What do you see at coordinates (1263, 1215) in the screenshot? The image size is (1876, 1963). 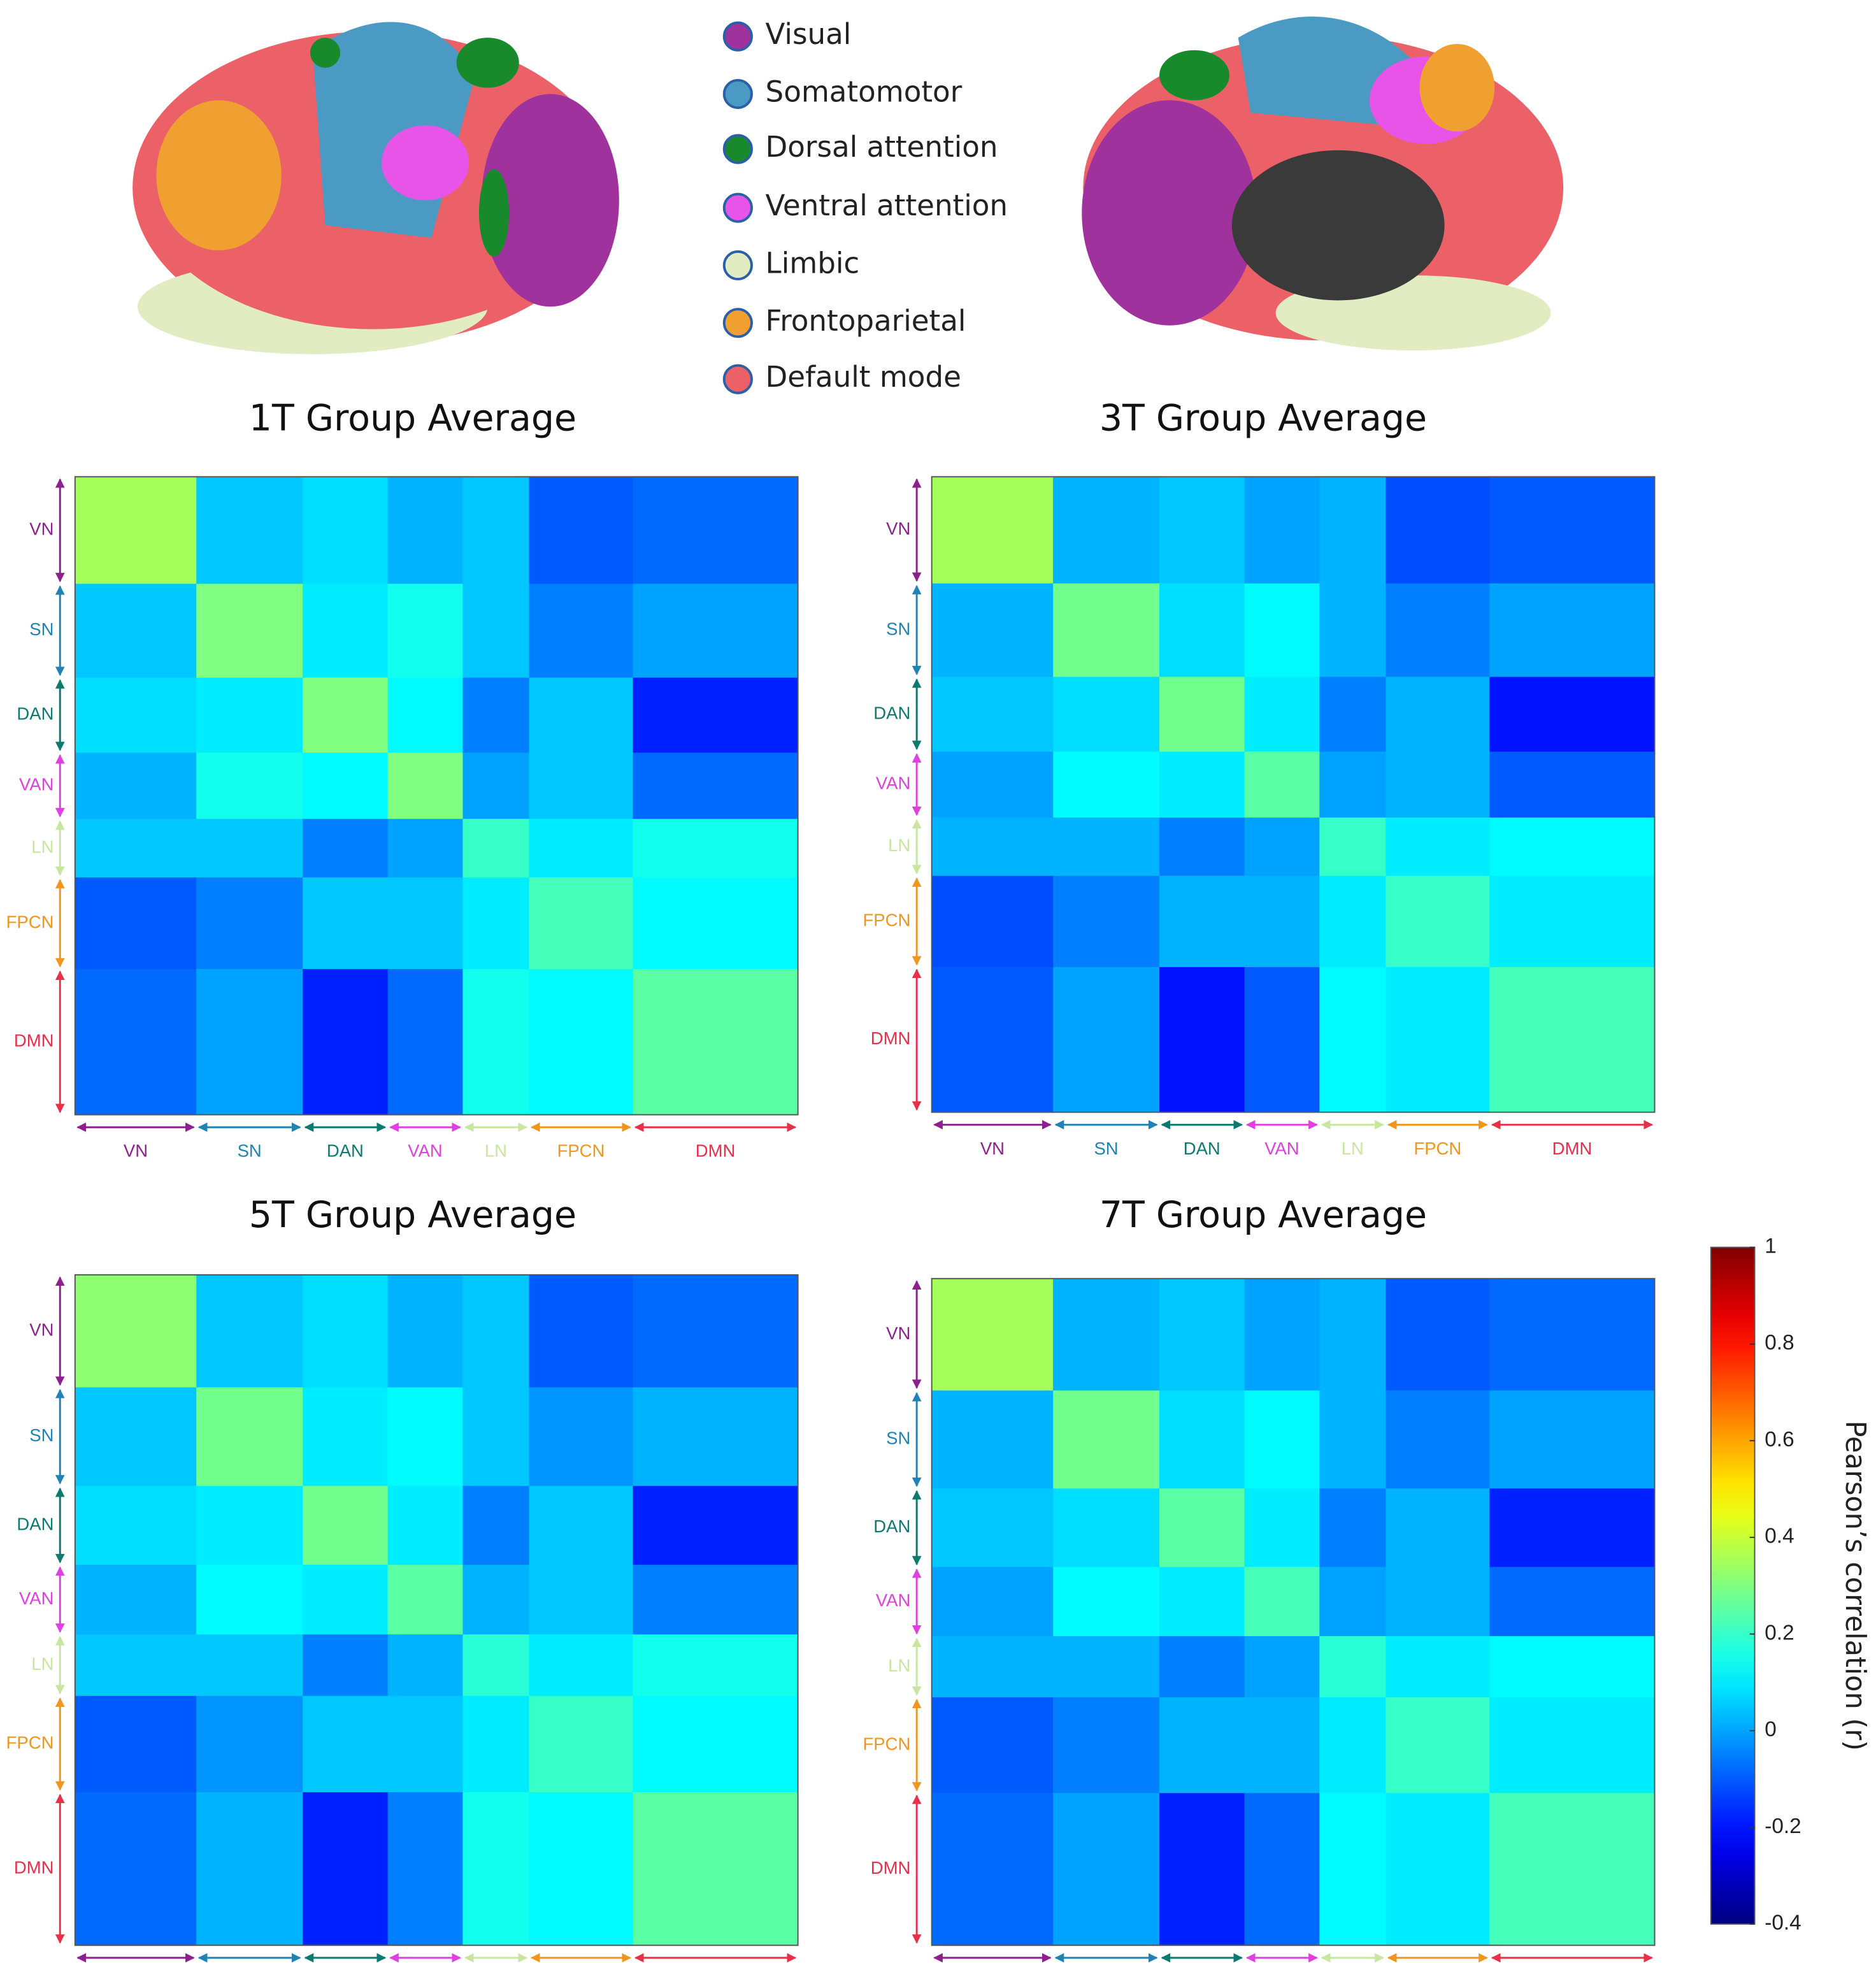 I see `panel-title: 7T Group Average` at bounding box center [1263, 1215].